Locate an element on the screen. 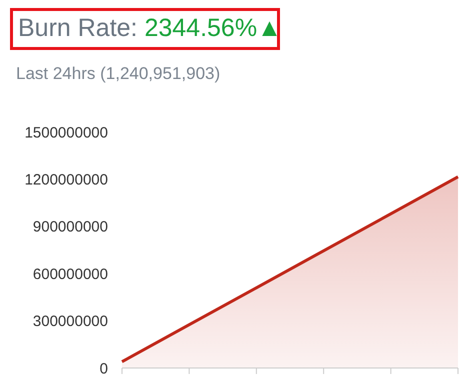 The width and height of the screenshot is (463, 387). y-tick-label: 600000000 is located at coordinates (70, 274).